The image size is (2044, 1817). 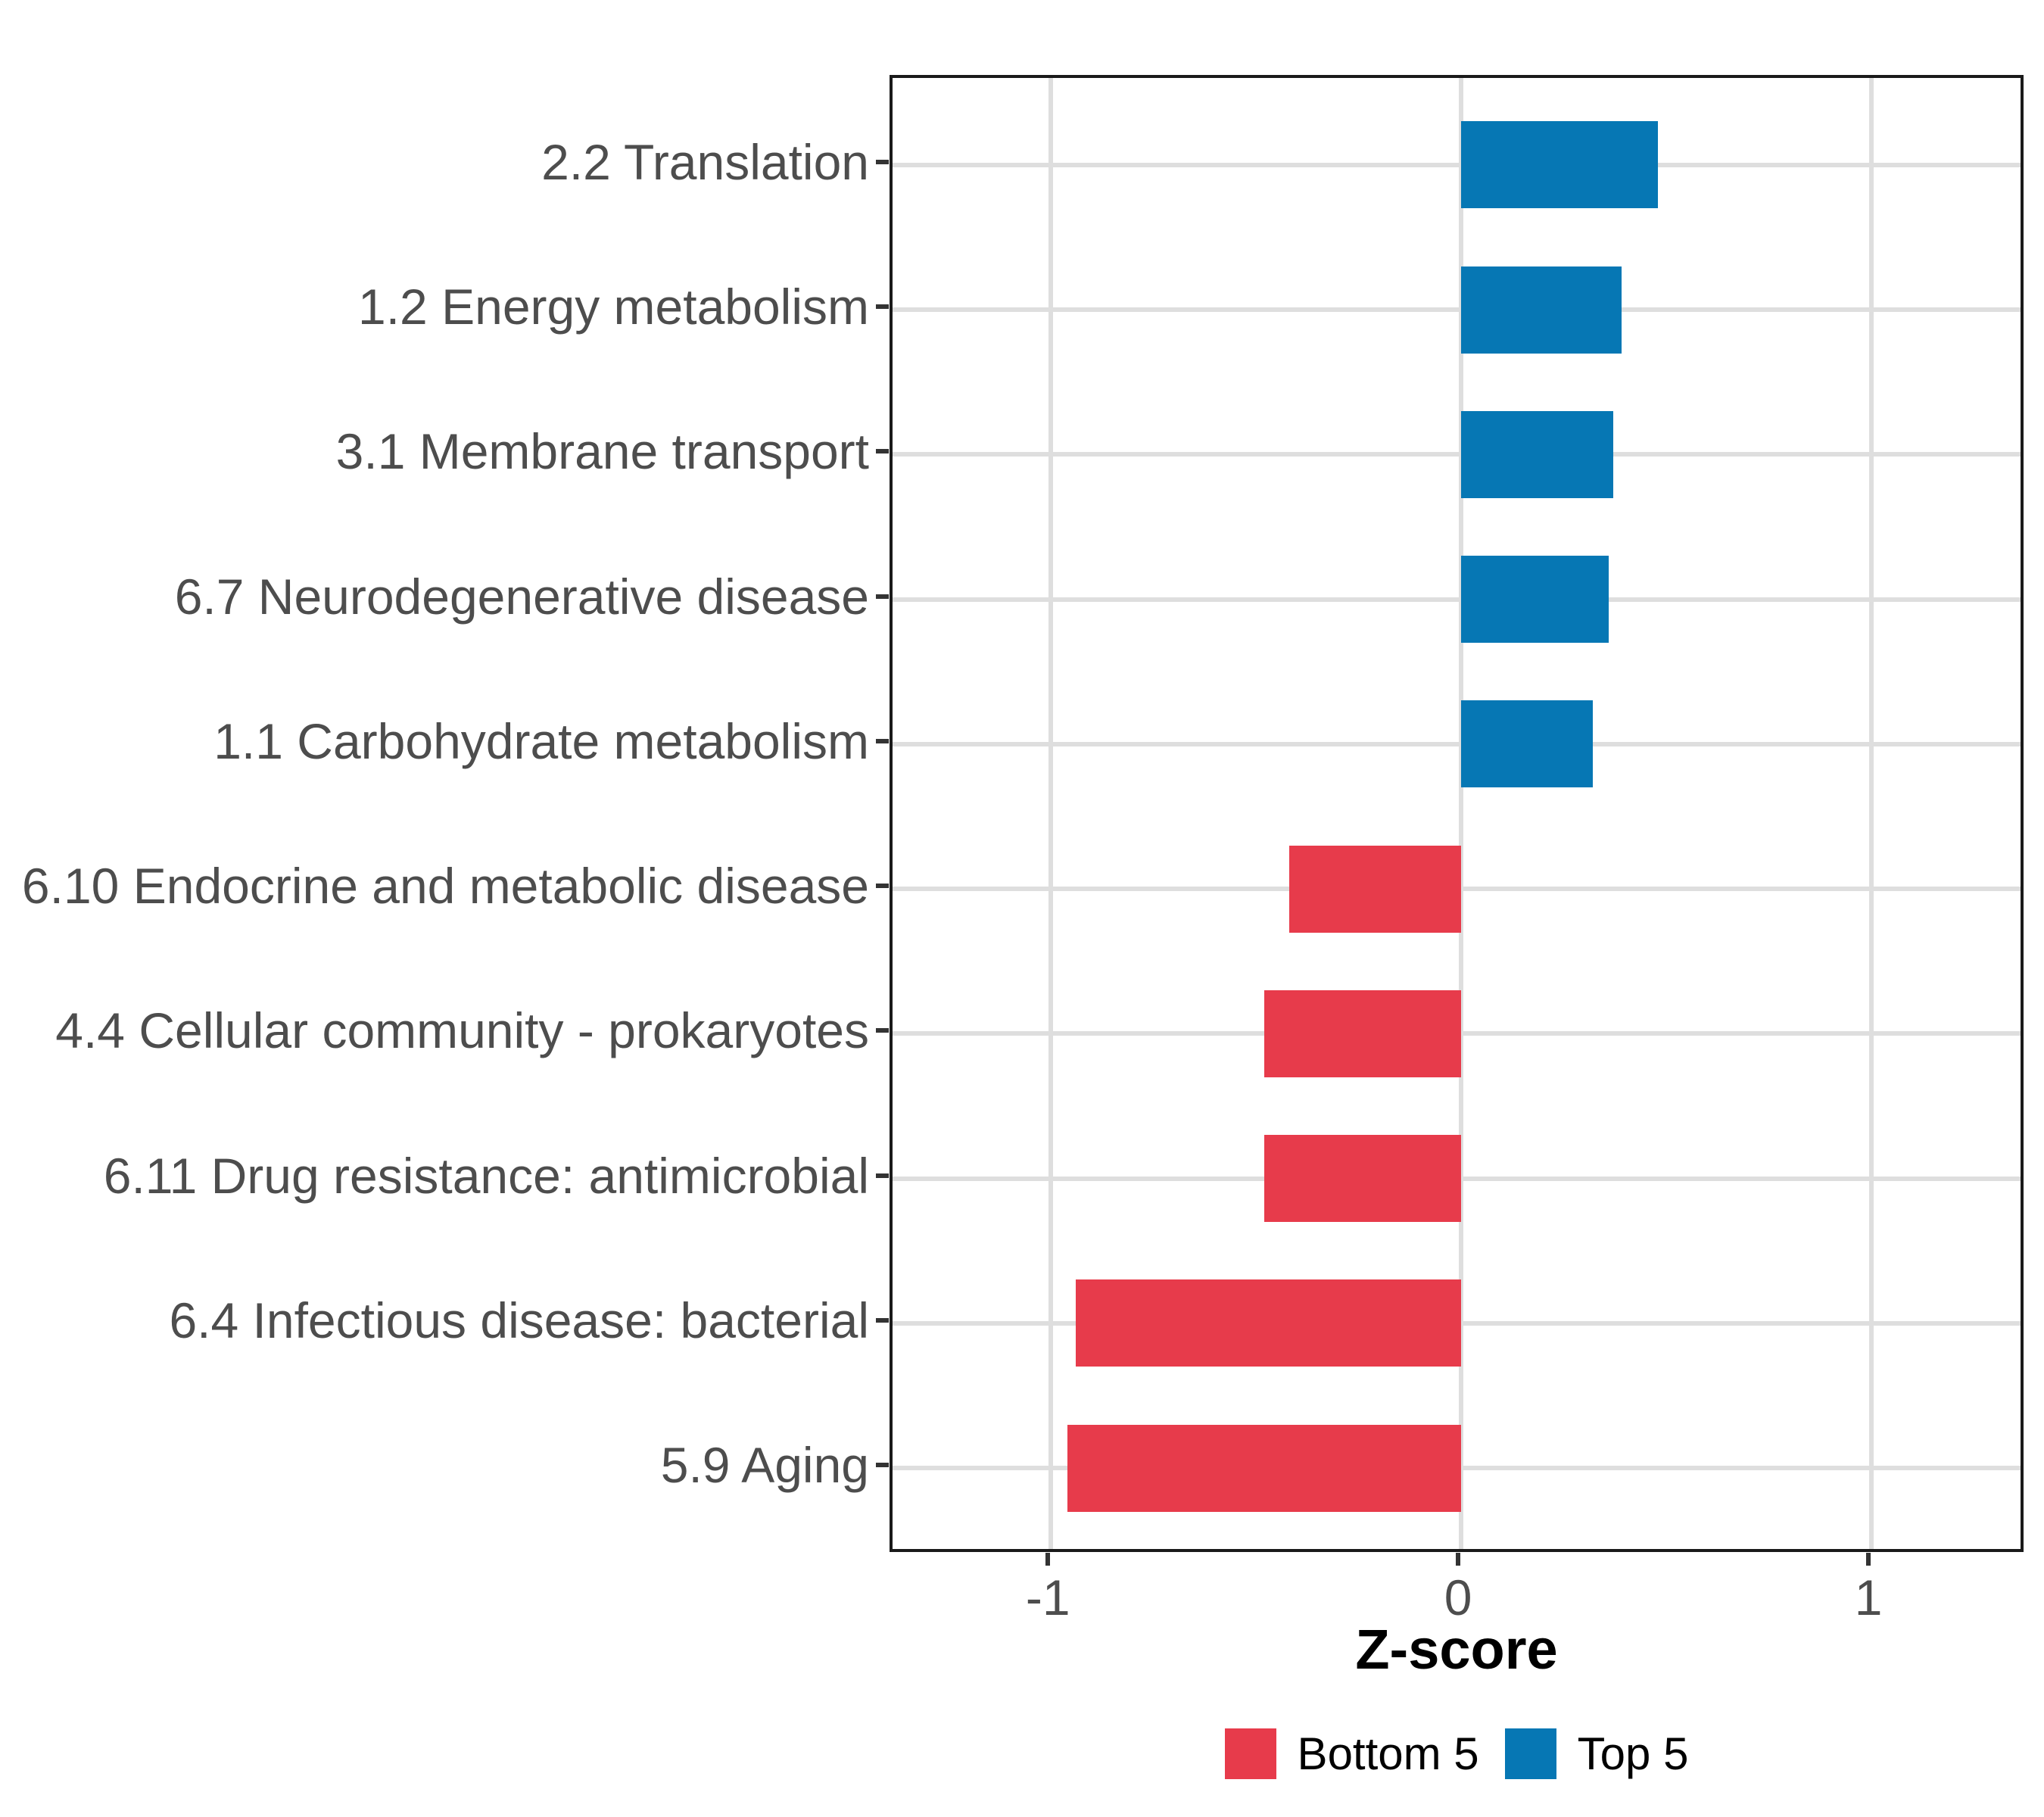 I want to click on category-label: 6.7 Neurodegenerative disease, so click(x=521, y=596).